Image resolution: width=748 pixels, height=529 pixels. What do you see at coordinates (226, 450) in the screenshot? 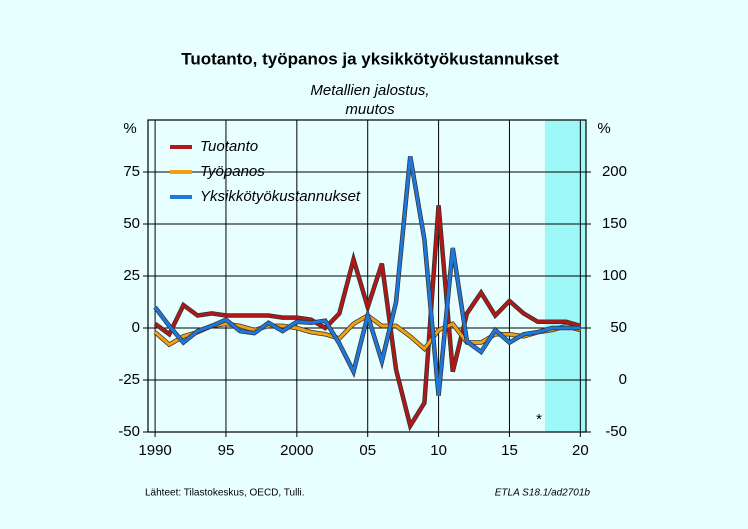
I see `x-tick-label: 95` at bounding box center [226, 450].